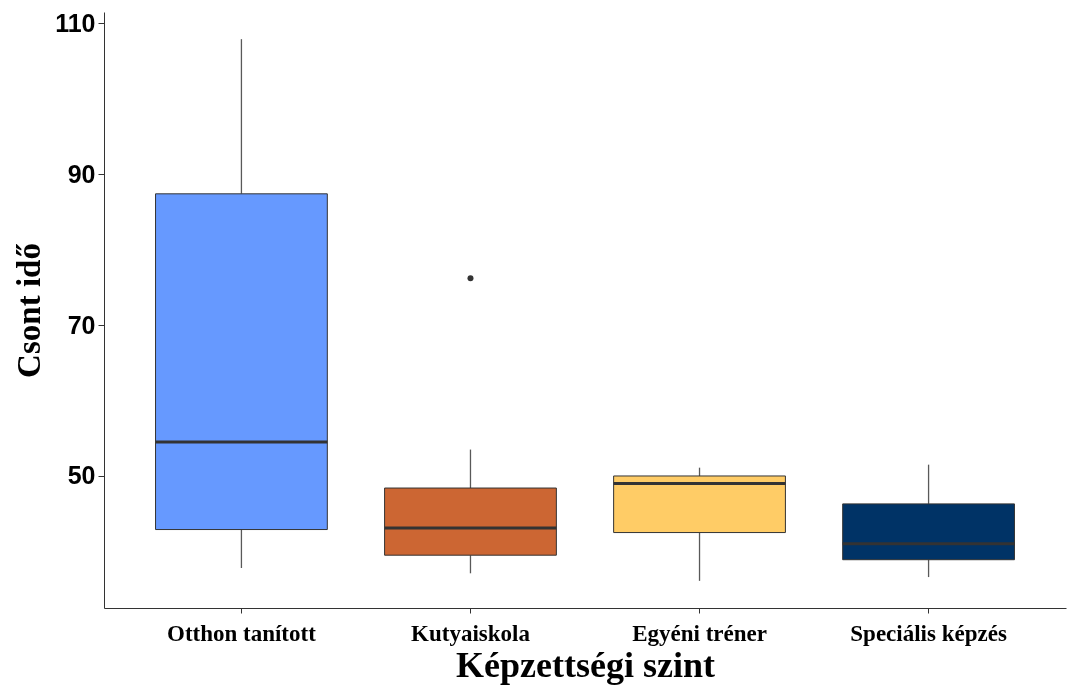 This screenshot has width=1067, height=686. I want to click on y-tick-label: 90, so click(81, 173).